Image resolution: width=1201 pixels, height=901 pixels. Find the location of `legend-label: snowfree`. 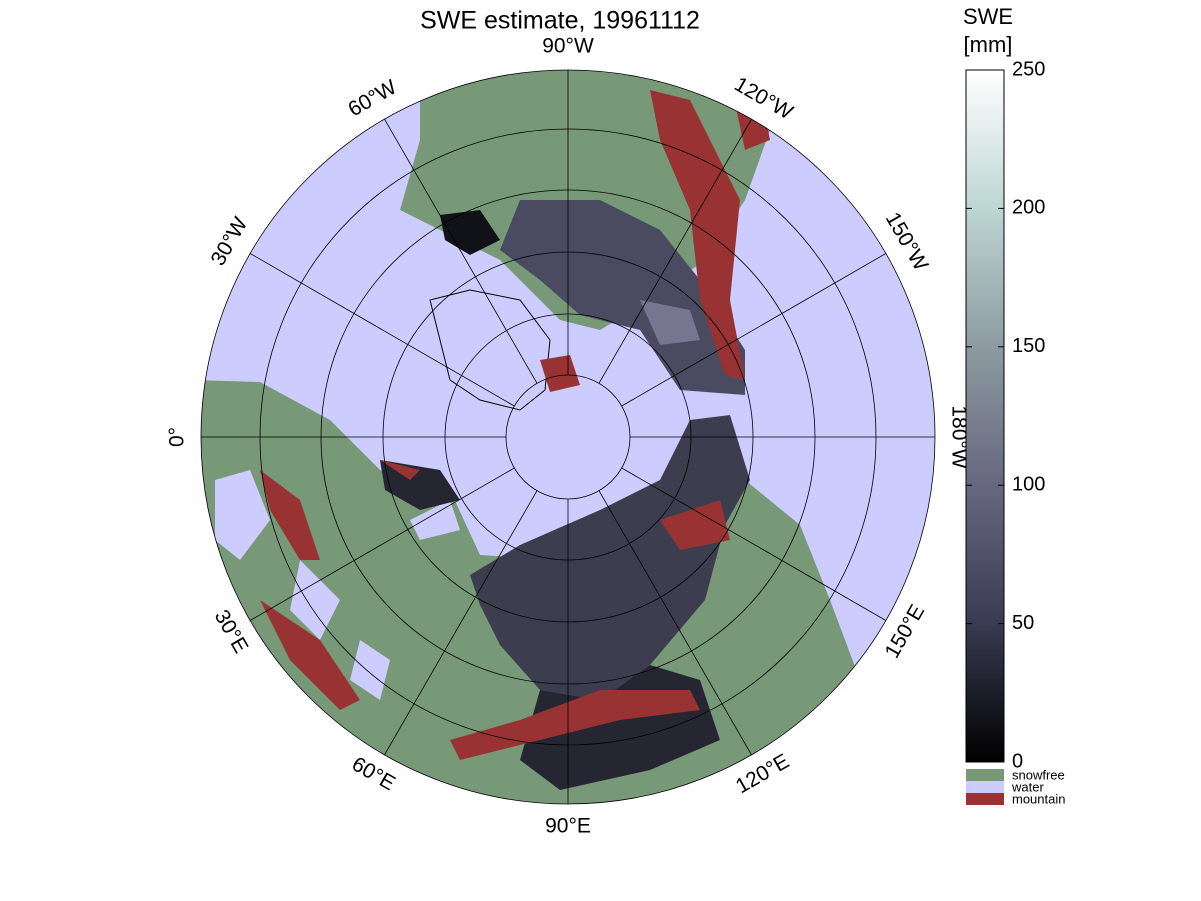

legend-label: snowfree is located at coordinates (1038, 774).